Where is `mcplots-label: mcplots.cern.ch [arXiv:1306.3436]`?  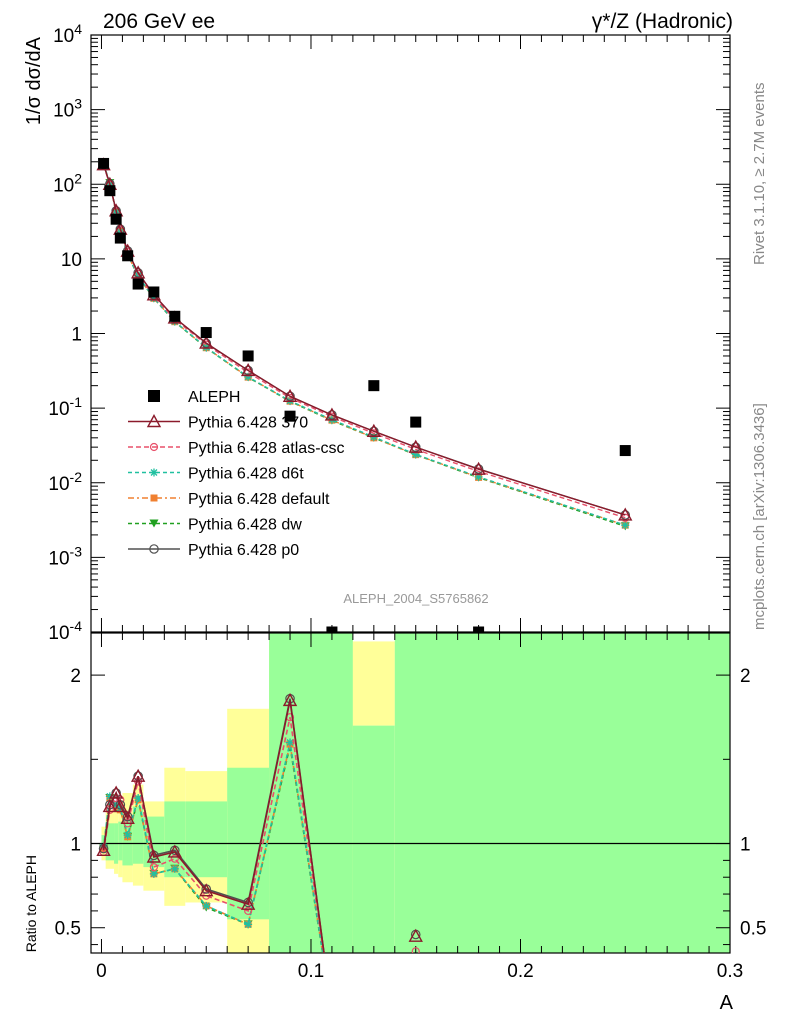
mcplots-label: mcplots.cern.ch [arXiv:1306.3436] is located at coordinates (759, 516).